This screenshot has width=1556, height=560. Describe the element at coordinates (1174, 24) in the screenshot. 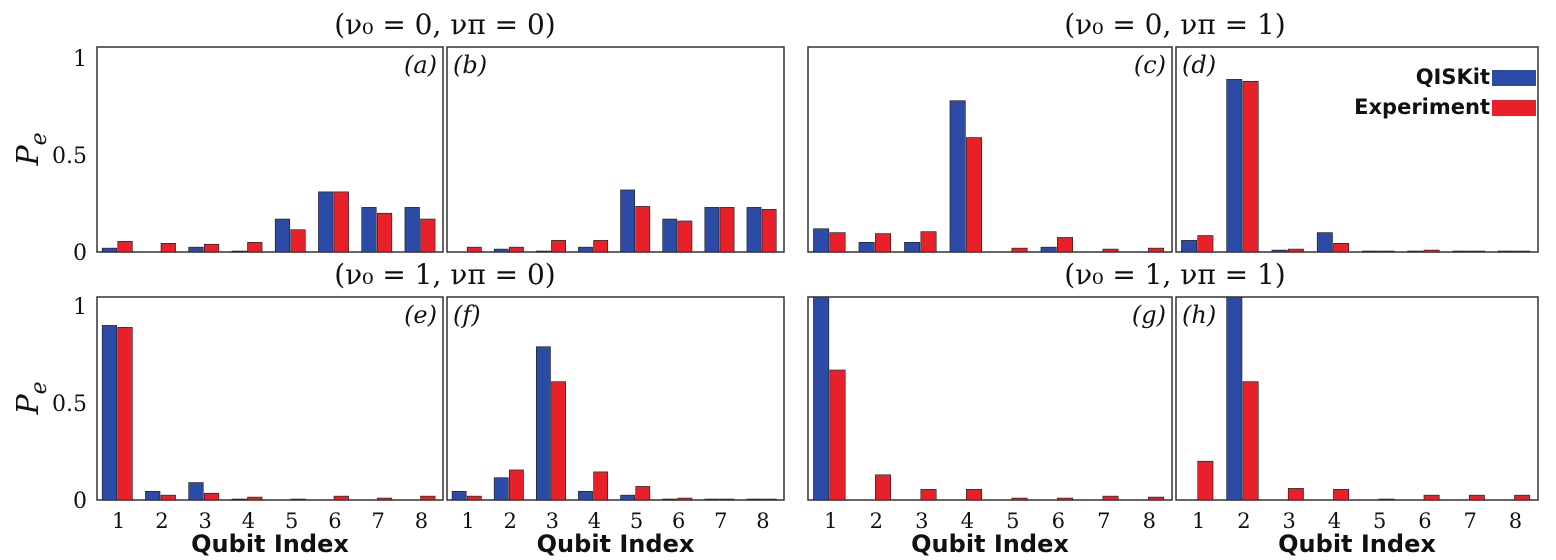

I see `group-title: (ν₀ = 0, νπ = 1)` at that location.